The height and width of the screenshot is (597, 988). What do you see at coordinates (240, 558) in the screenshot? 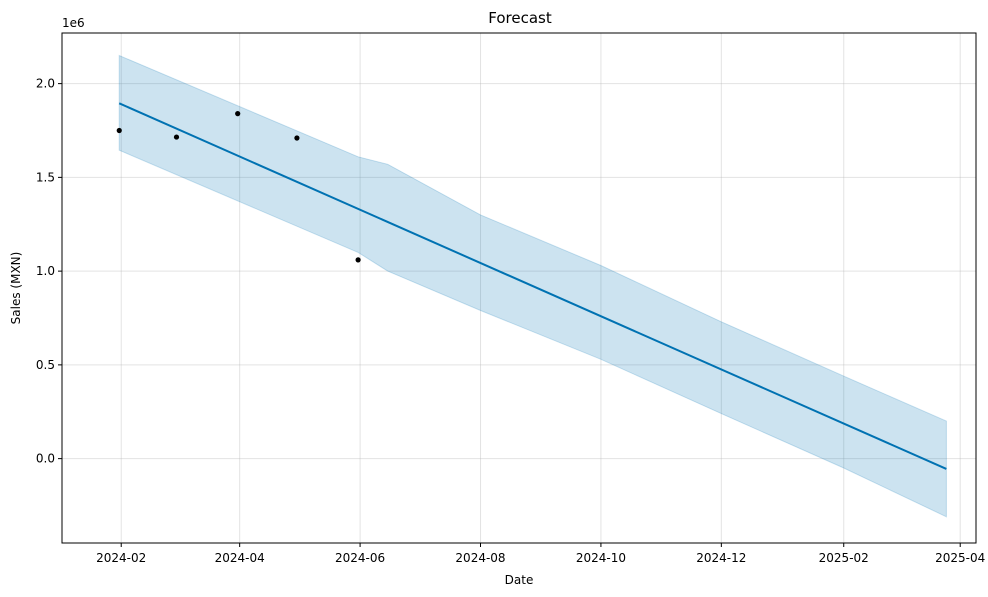
I see `x-tick-label: 2024-04` at bounding box center [240, 558].